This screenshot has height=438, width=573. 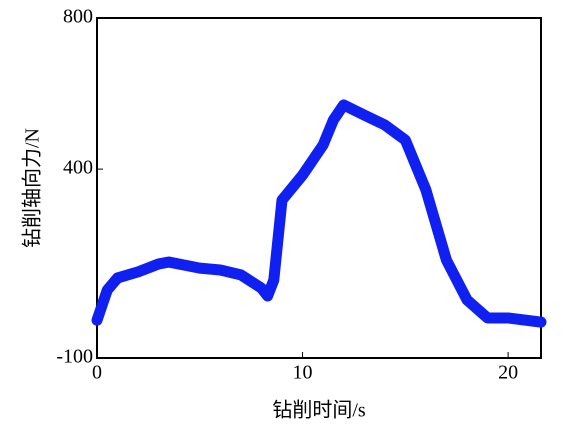 What do you see at coordinates (303, 373) in the screenshot?
I see `x-tick-label: 10` at bounding box center [303, 373].